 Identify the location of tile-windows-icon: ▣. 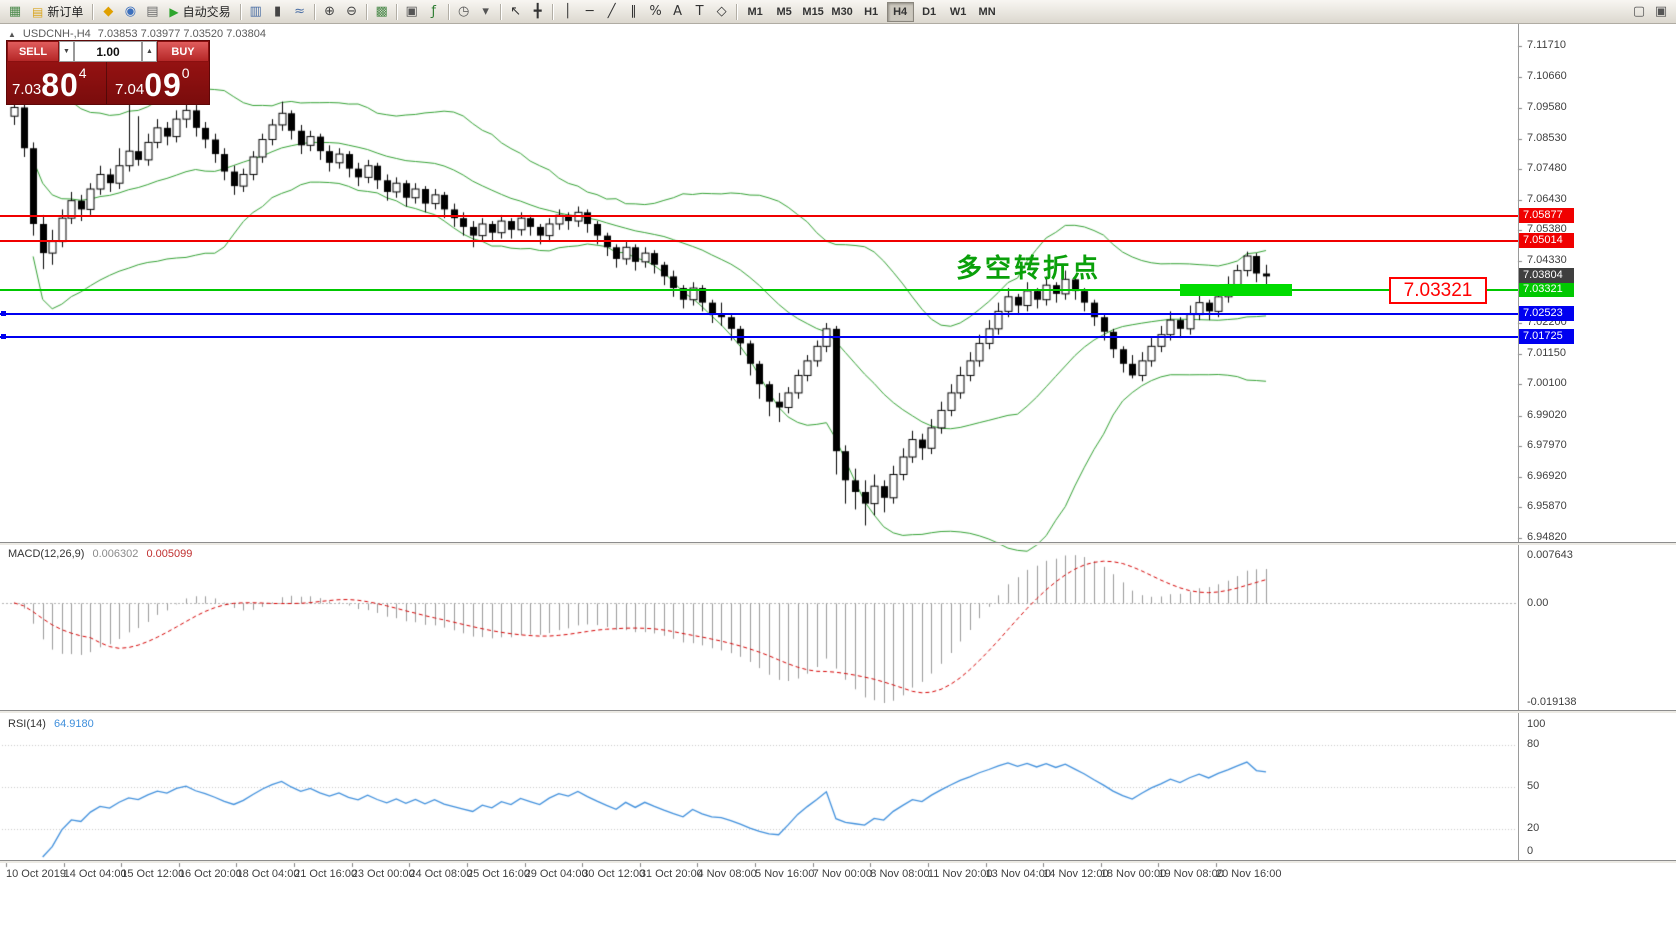
(411, 11).